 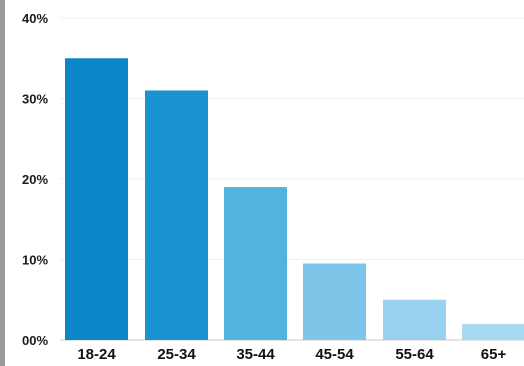 I want to click on x-category-label: 55-64, so click(x=414, y=354).